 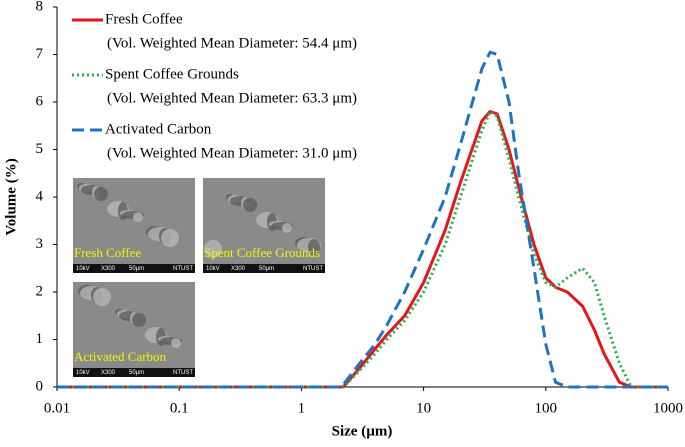 What do you see at coordinates (120, 356) in the screenshot?
I see `inset-label: Activated Carbon` at bounding box center [120, 356].